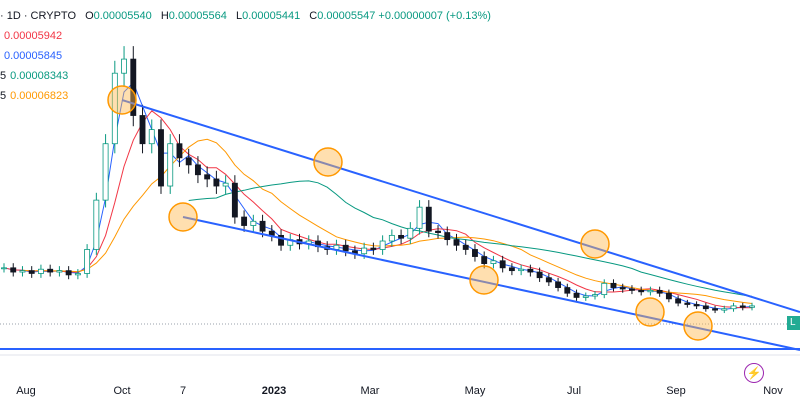 The width and height of the screenshot is (800, 400). Describe the element at coordinates (38, 16) in the screenshot. I see `symbol-label: · 1D · CRYPTO` at that location.